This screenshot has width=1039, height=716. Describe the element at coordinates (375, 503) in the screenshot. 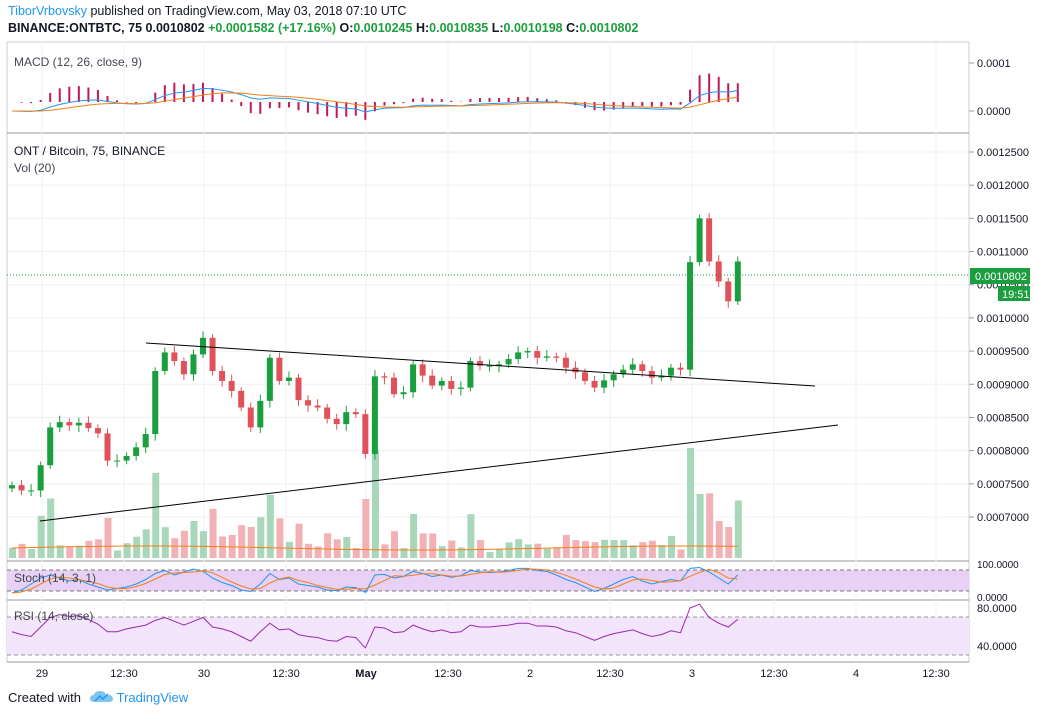

I see `volume-bars` at that location.